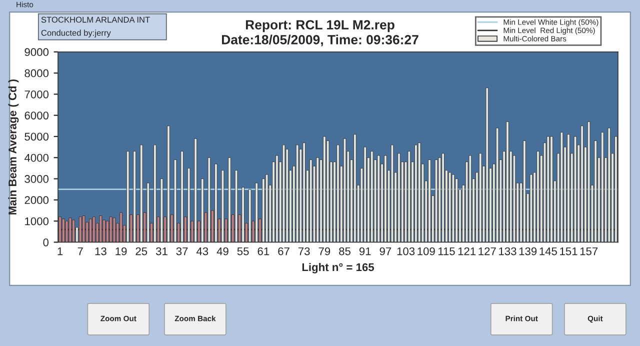 Image resolution: width=640 pixels, height=346 pixels. Describe the element at coordinates (222, 251) in the screenshot. I see `x-tick-label: 49` at that location.